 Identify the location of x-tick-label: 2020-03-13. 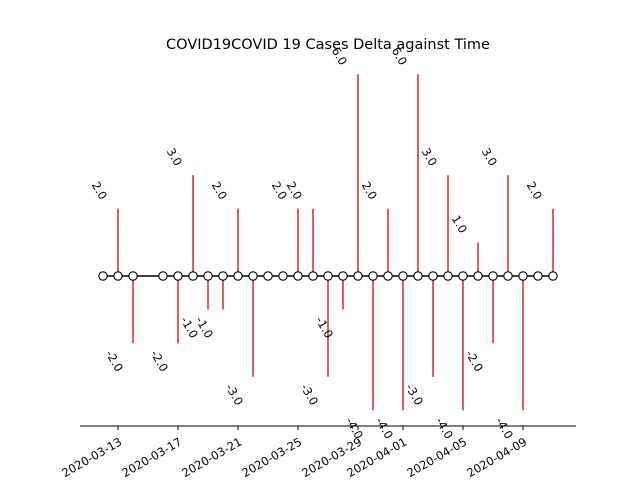
(91, 457).